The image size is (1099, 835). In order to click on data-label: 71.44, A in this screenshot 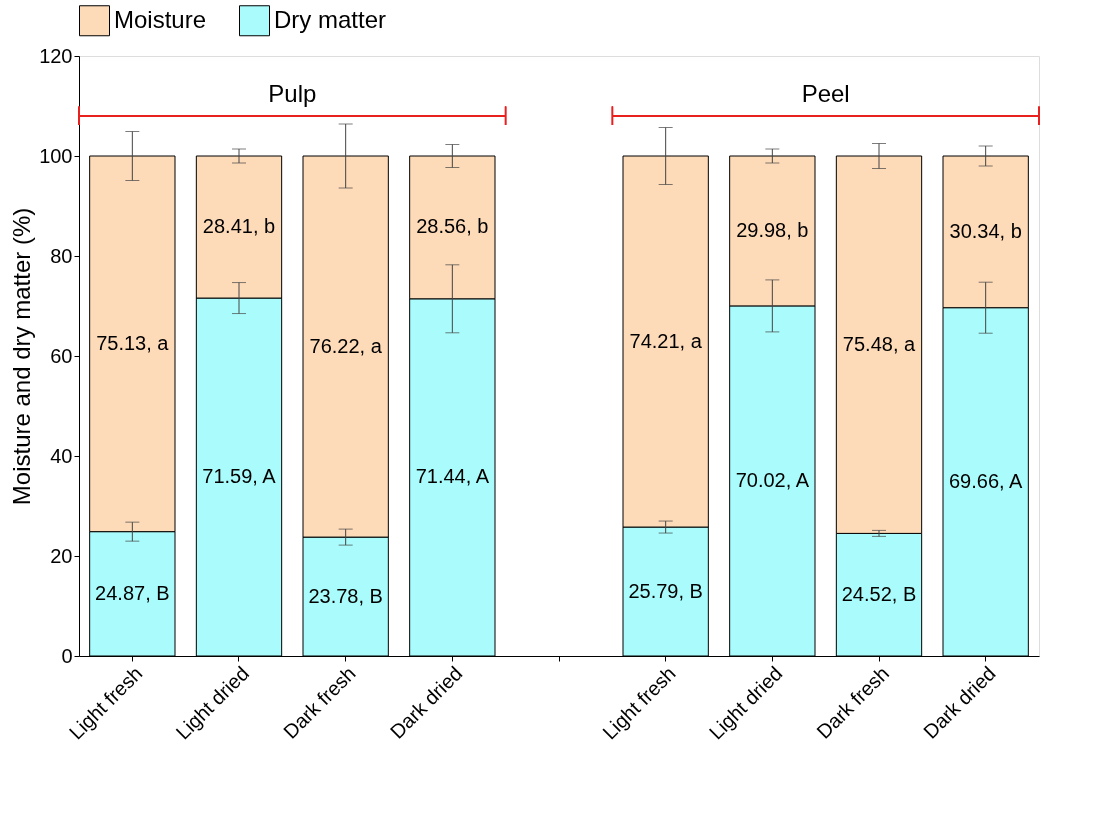, I will do `click(452, 476)`.